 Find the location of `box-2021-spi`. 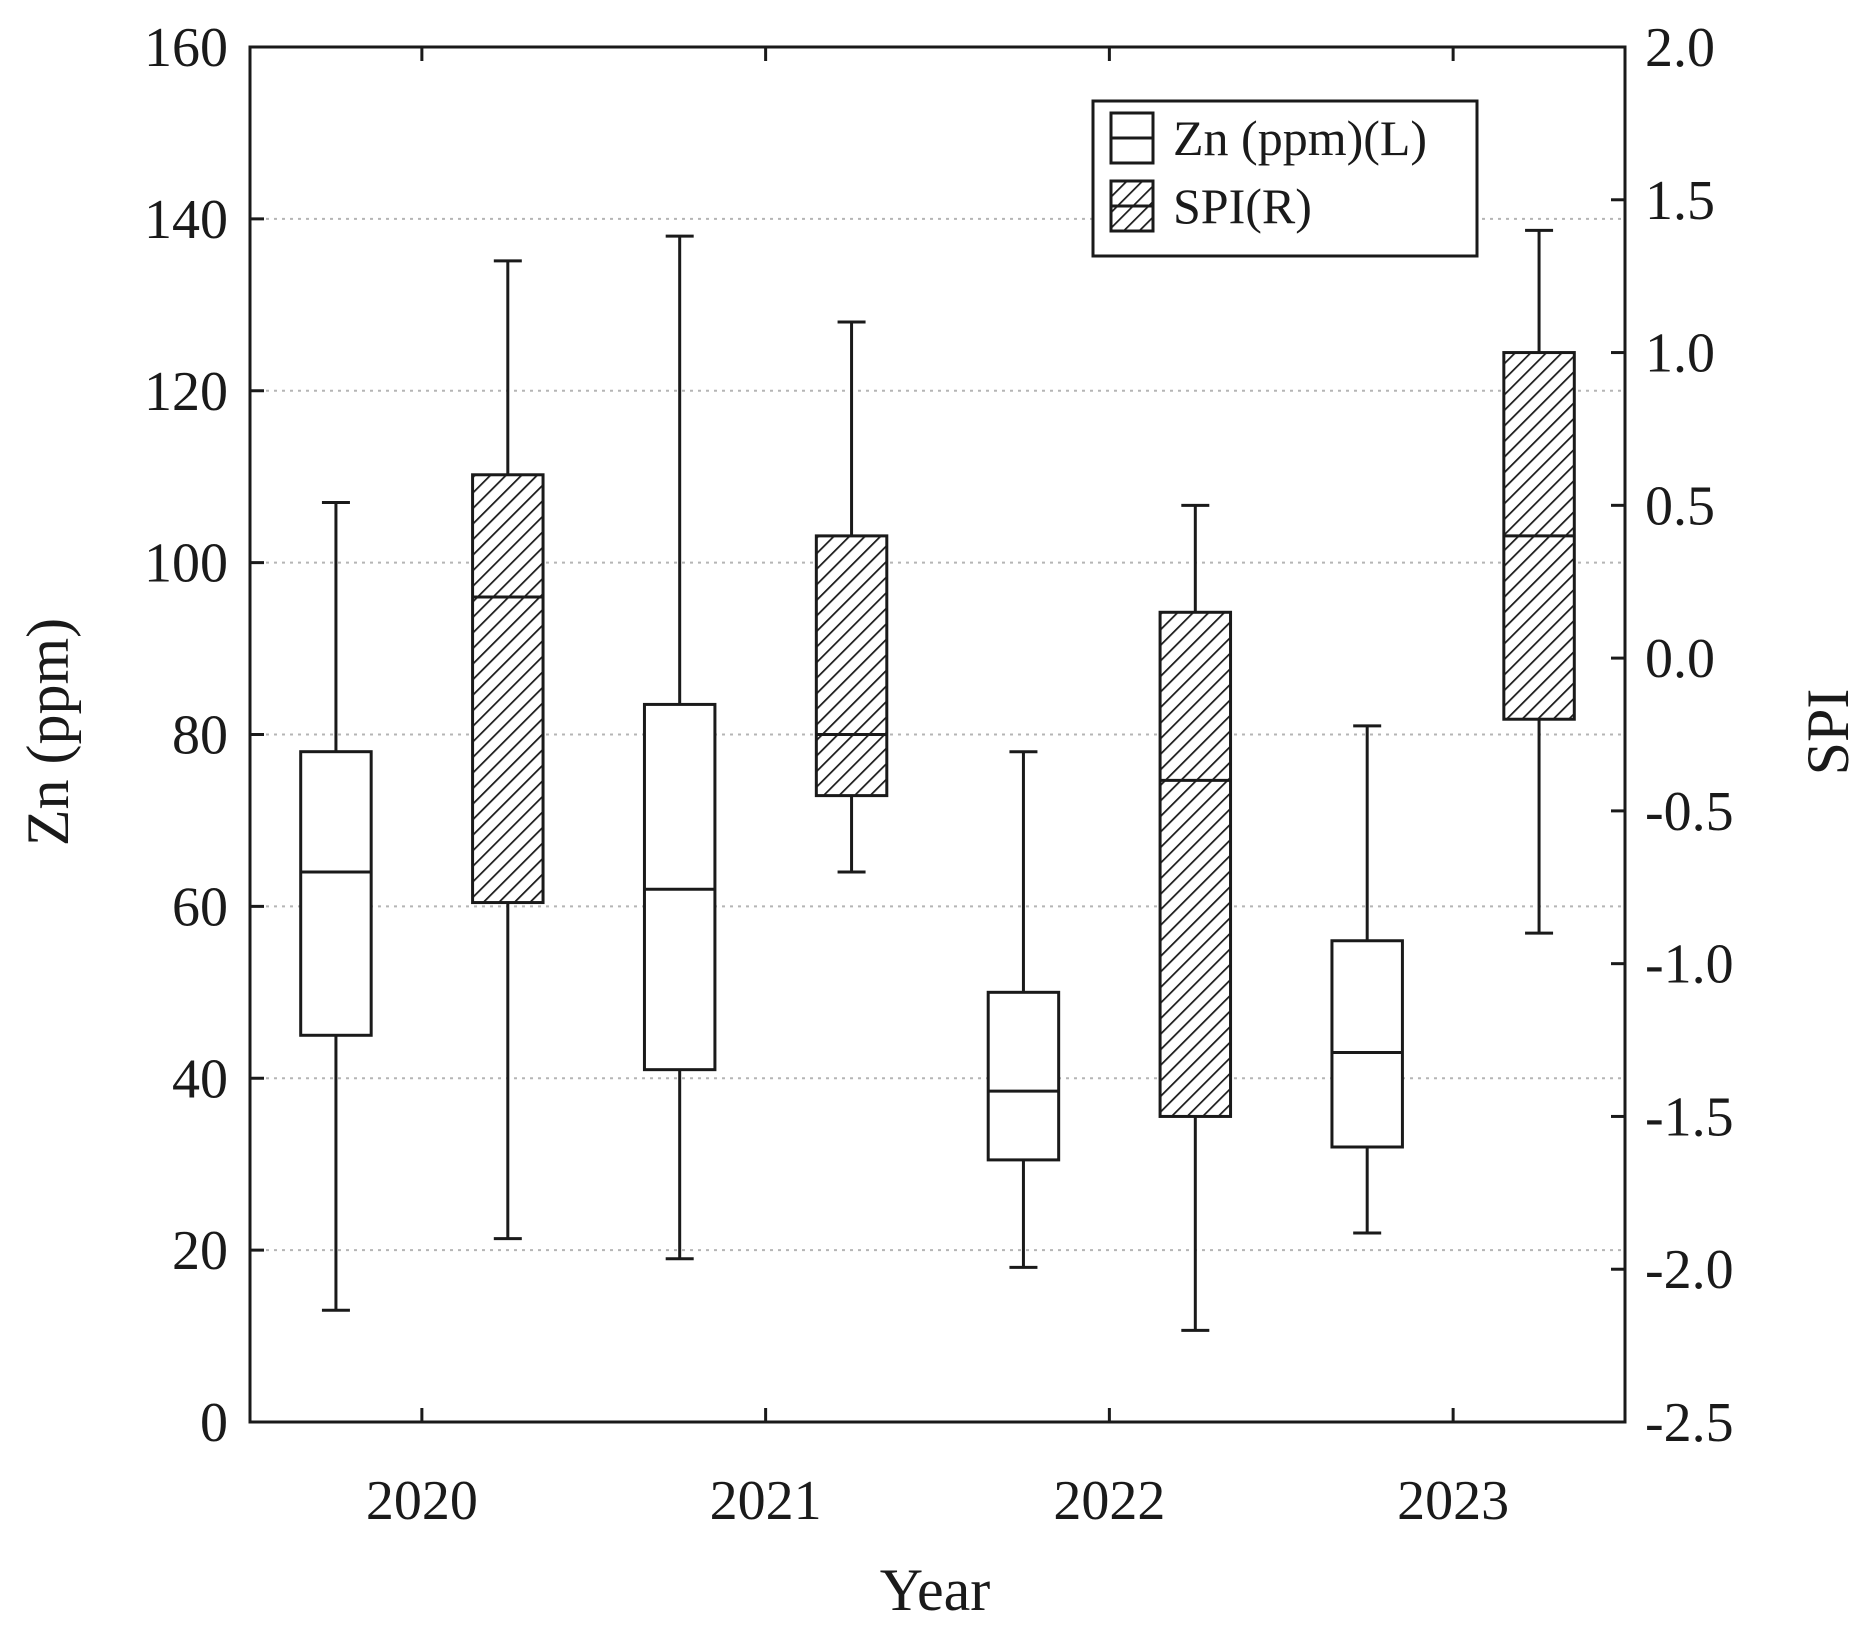

box-2021-spi is located at coordinates (851, 597).